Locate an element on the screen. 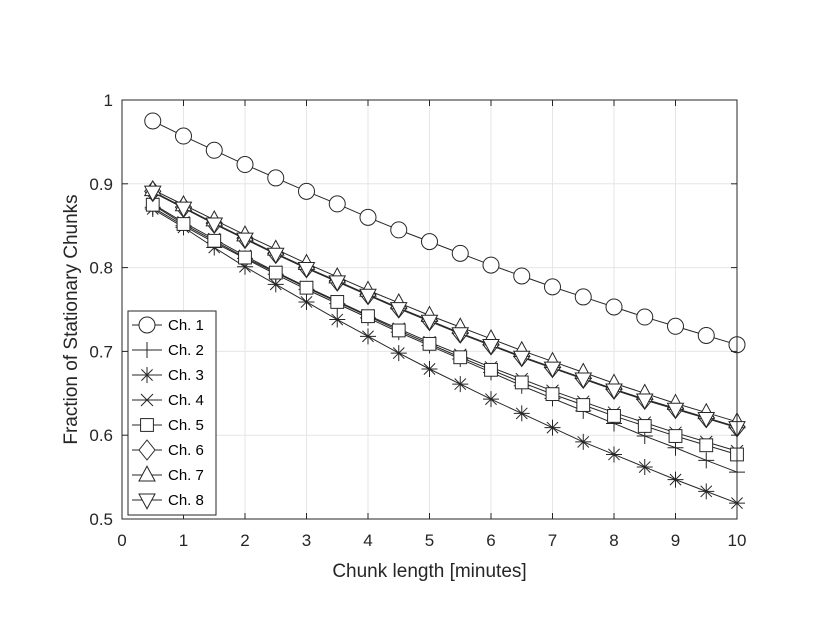  x-tick-label: 2 is located at coordinates (244, 540).